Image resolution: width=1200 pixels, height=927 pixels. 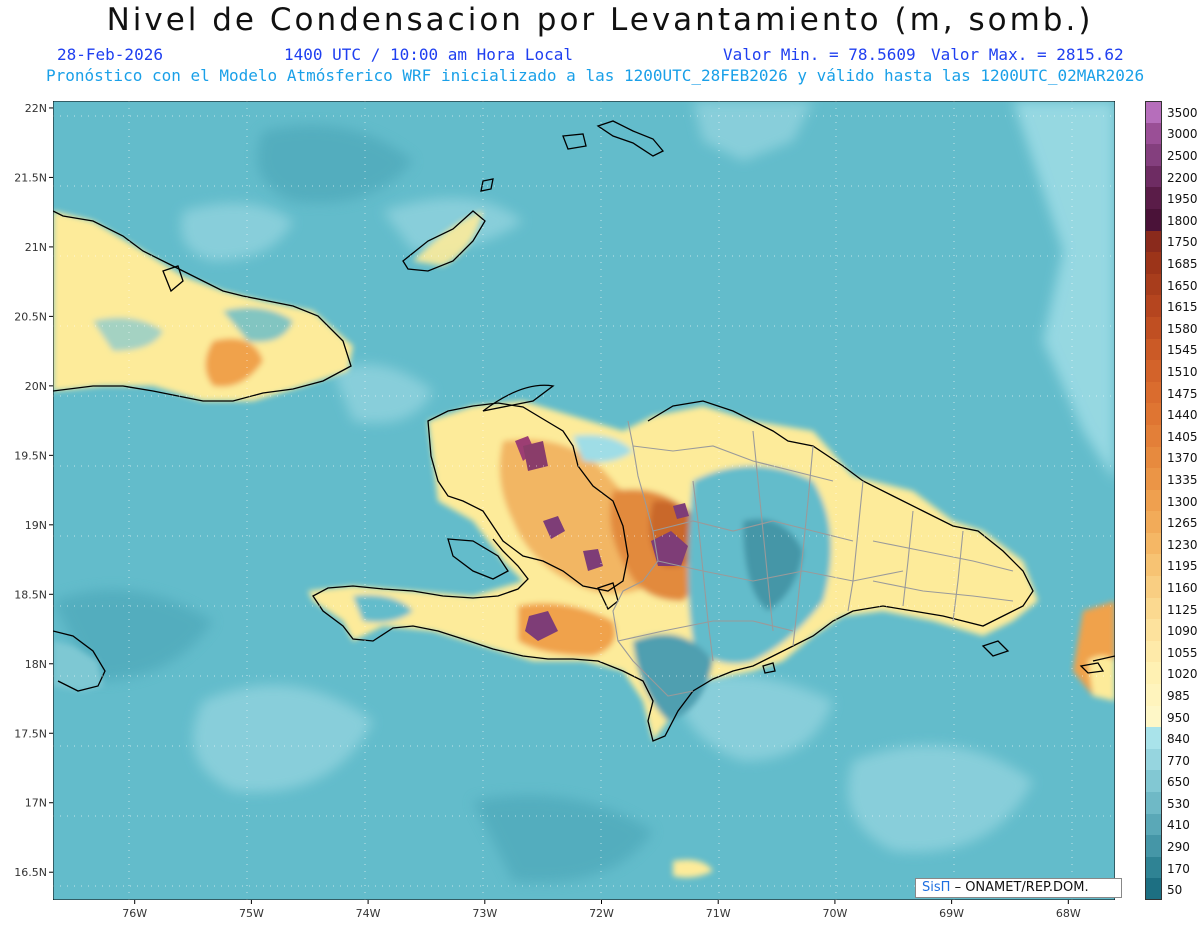 I want to click on colorbar-label: 840, so click(x=1178, y=739).